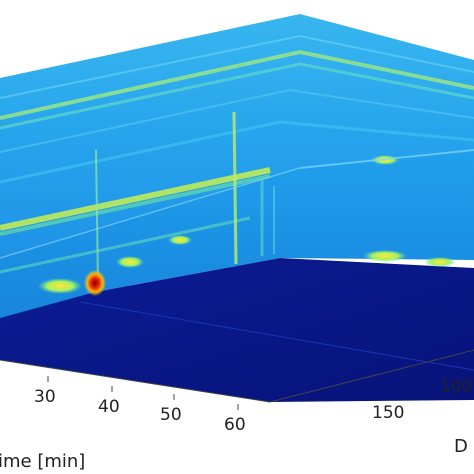 This screenshot has height=474, width=474. Describe the element at coordinates (125, 245) in the screenshot. I see `band-lower` at that location.